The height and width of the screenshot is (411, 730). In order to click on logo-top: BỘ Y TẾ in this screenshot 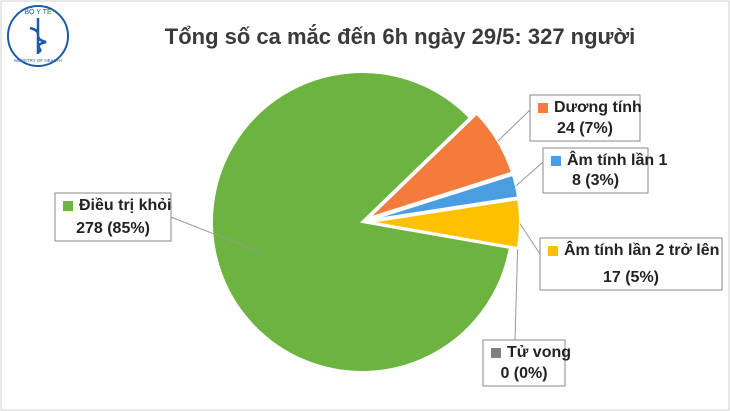, I will do `click(38, 11)`.